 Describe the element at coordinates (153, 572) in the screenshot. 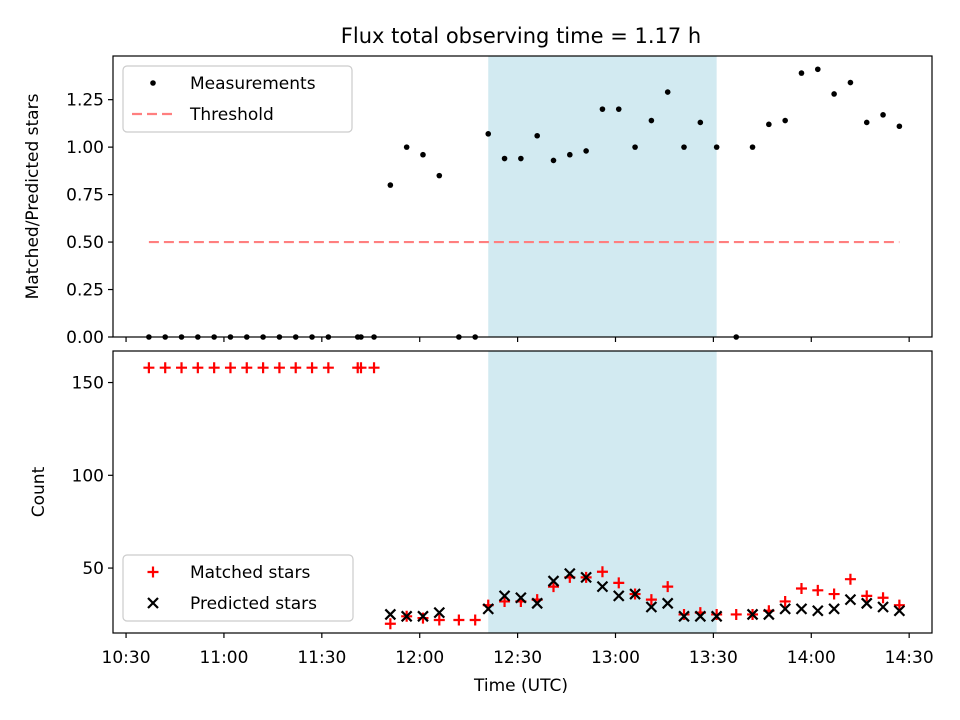

I see `legend-plus-marker` at that location.